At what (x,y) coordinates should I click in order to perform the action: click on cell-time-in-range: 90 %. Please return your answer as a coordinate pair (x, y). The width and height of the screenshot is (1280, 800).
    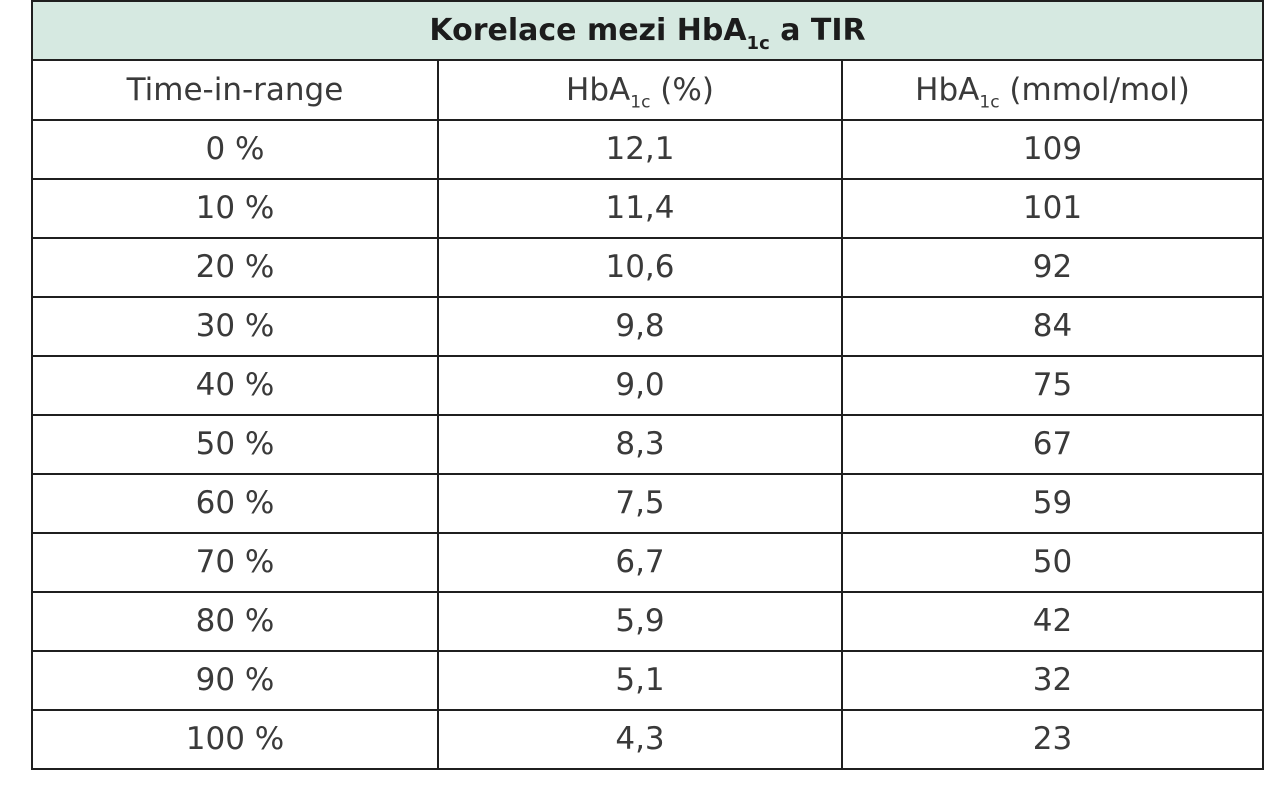
    Looking at the image, I should click on (235, 680).